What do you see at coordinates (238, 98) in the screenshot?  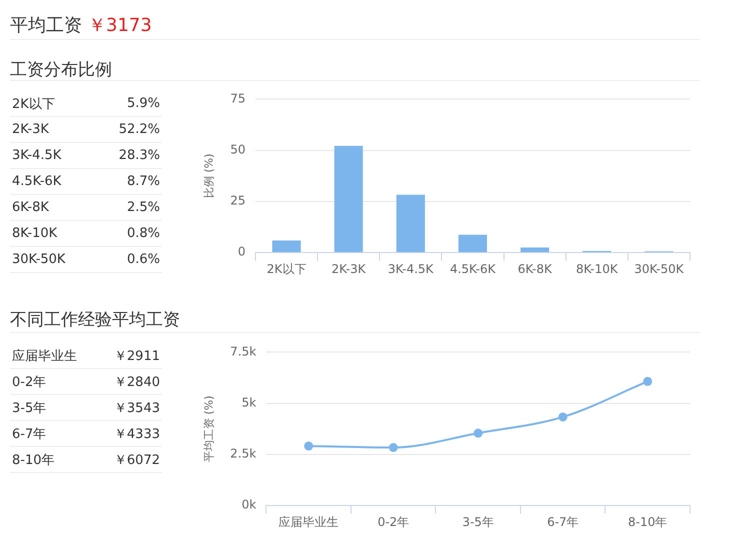 I see `y-tick-label: 75` at bounding box center [238, 98].